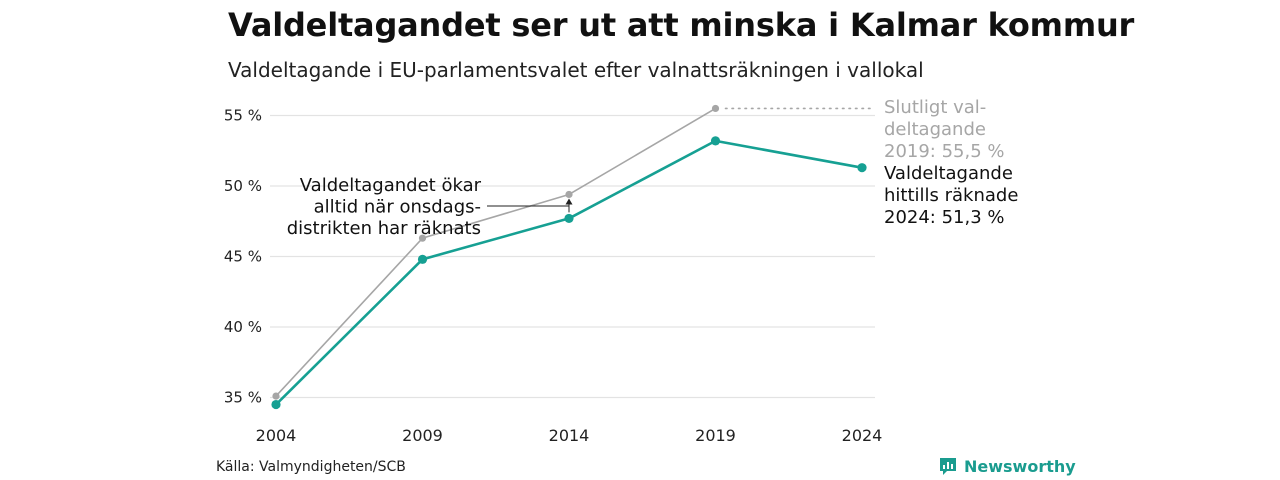 The image size is (1280, 480). Describe the element at coordinates (384, 228) in the screenshot. I see `gap-annotation: distrikten har räknats` at that location.